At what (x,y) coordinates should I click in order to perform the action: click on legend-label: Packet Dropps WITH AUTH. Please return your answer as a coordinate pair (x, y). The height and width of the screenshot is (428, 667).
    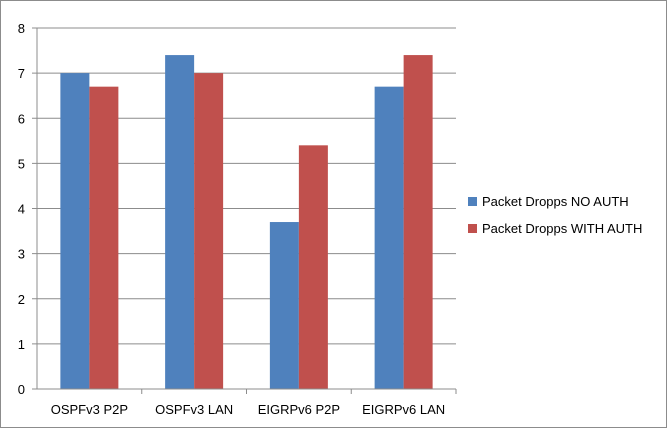
    Looking at the image, I should click on (562, 228).